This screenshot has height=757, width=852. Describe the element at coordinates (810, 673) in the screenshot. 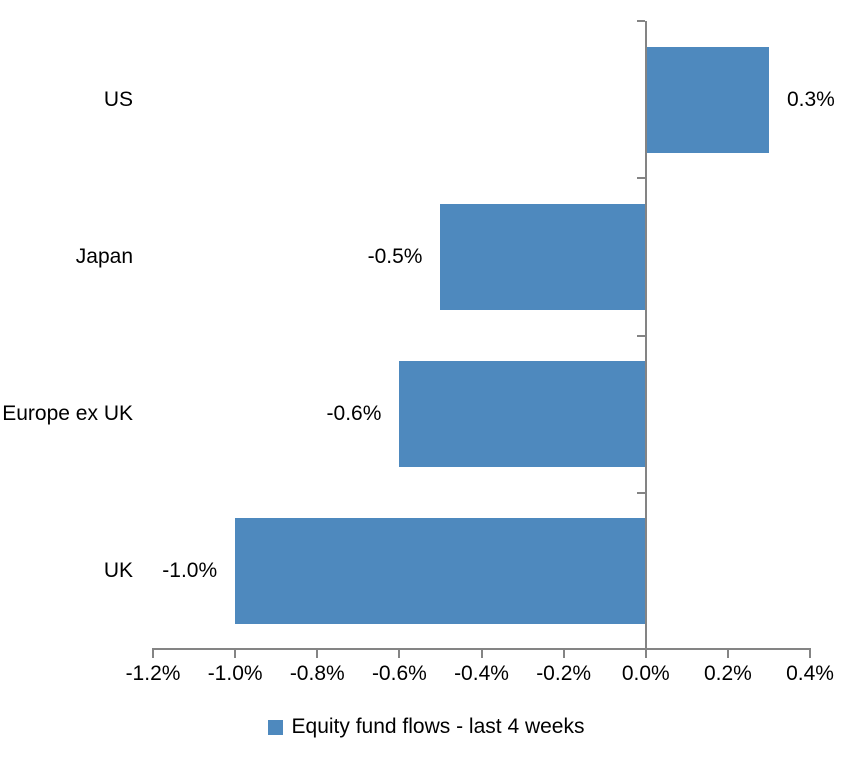

I see `x-axis-tick-label: 0.4%` at that location.